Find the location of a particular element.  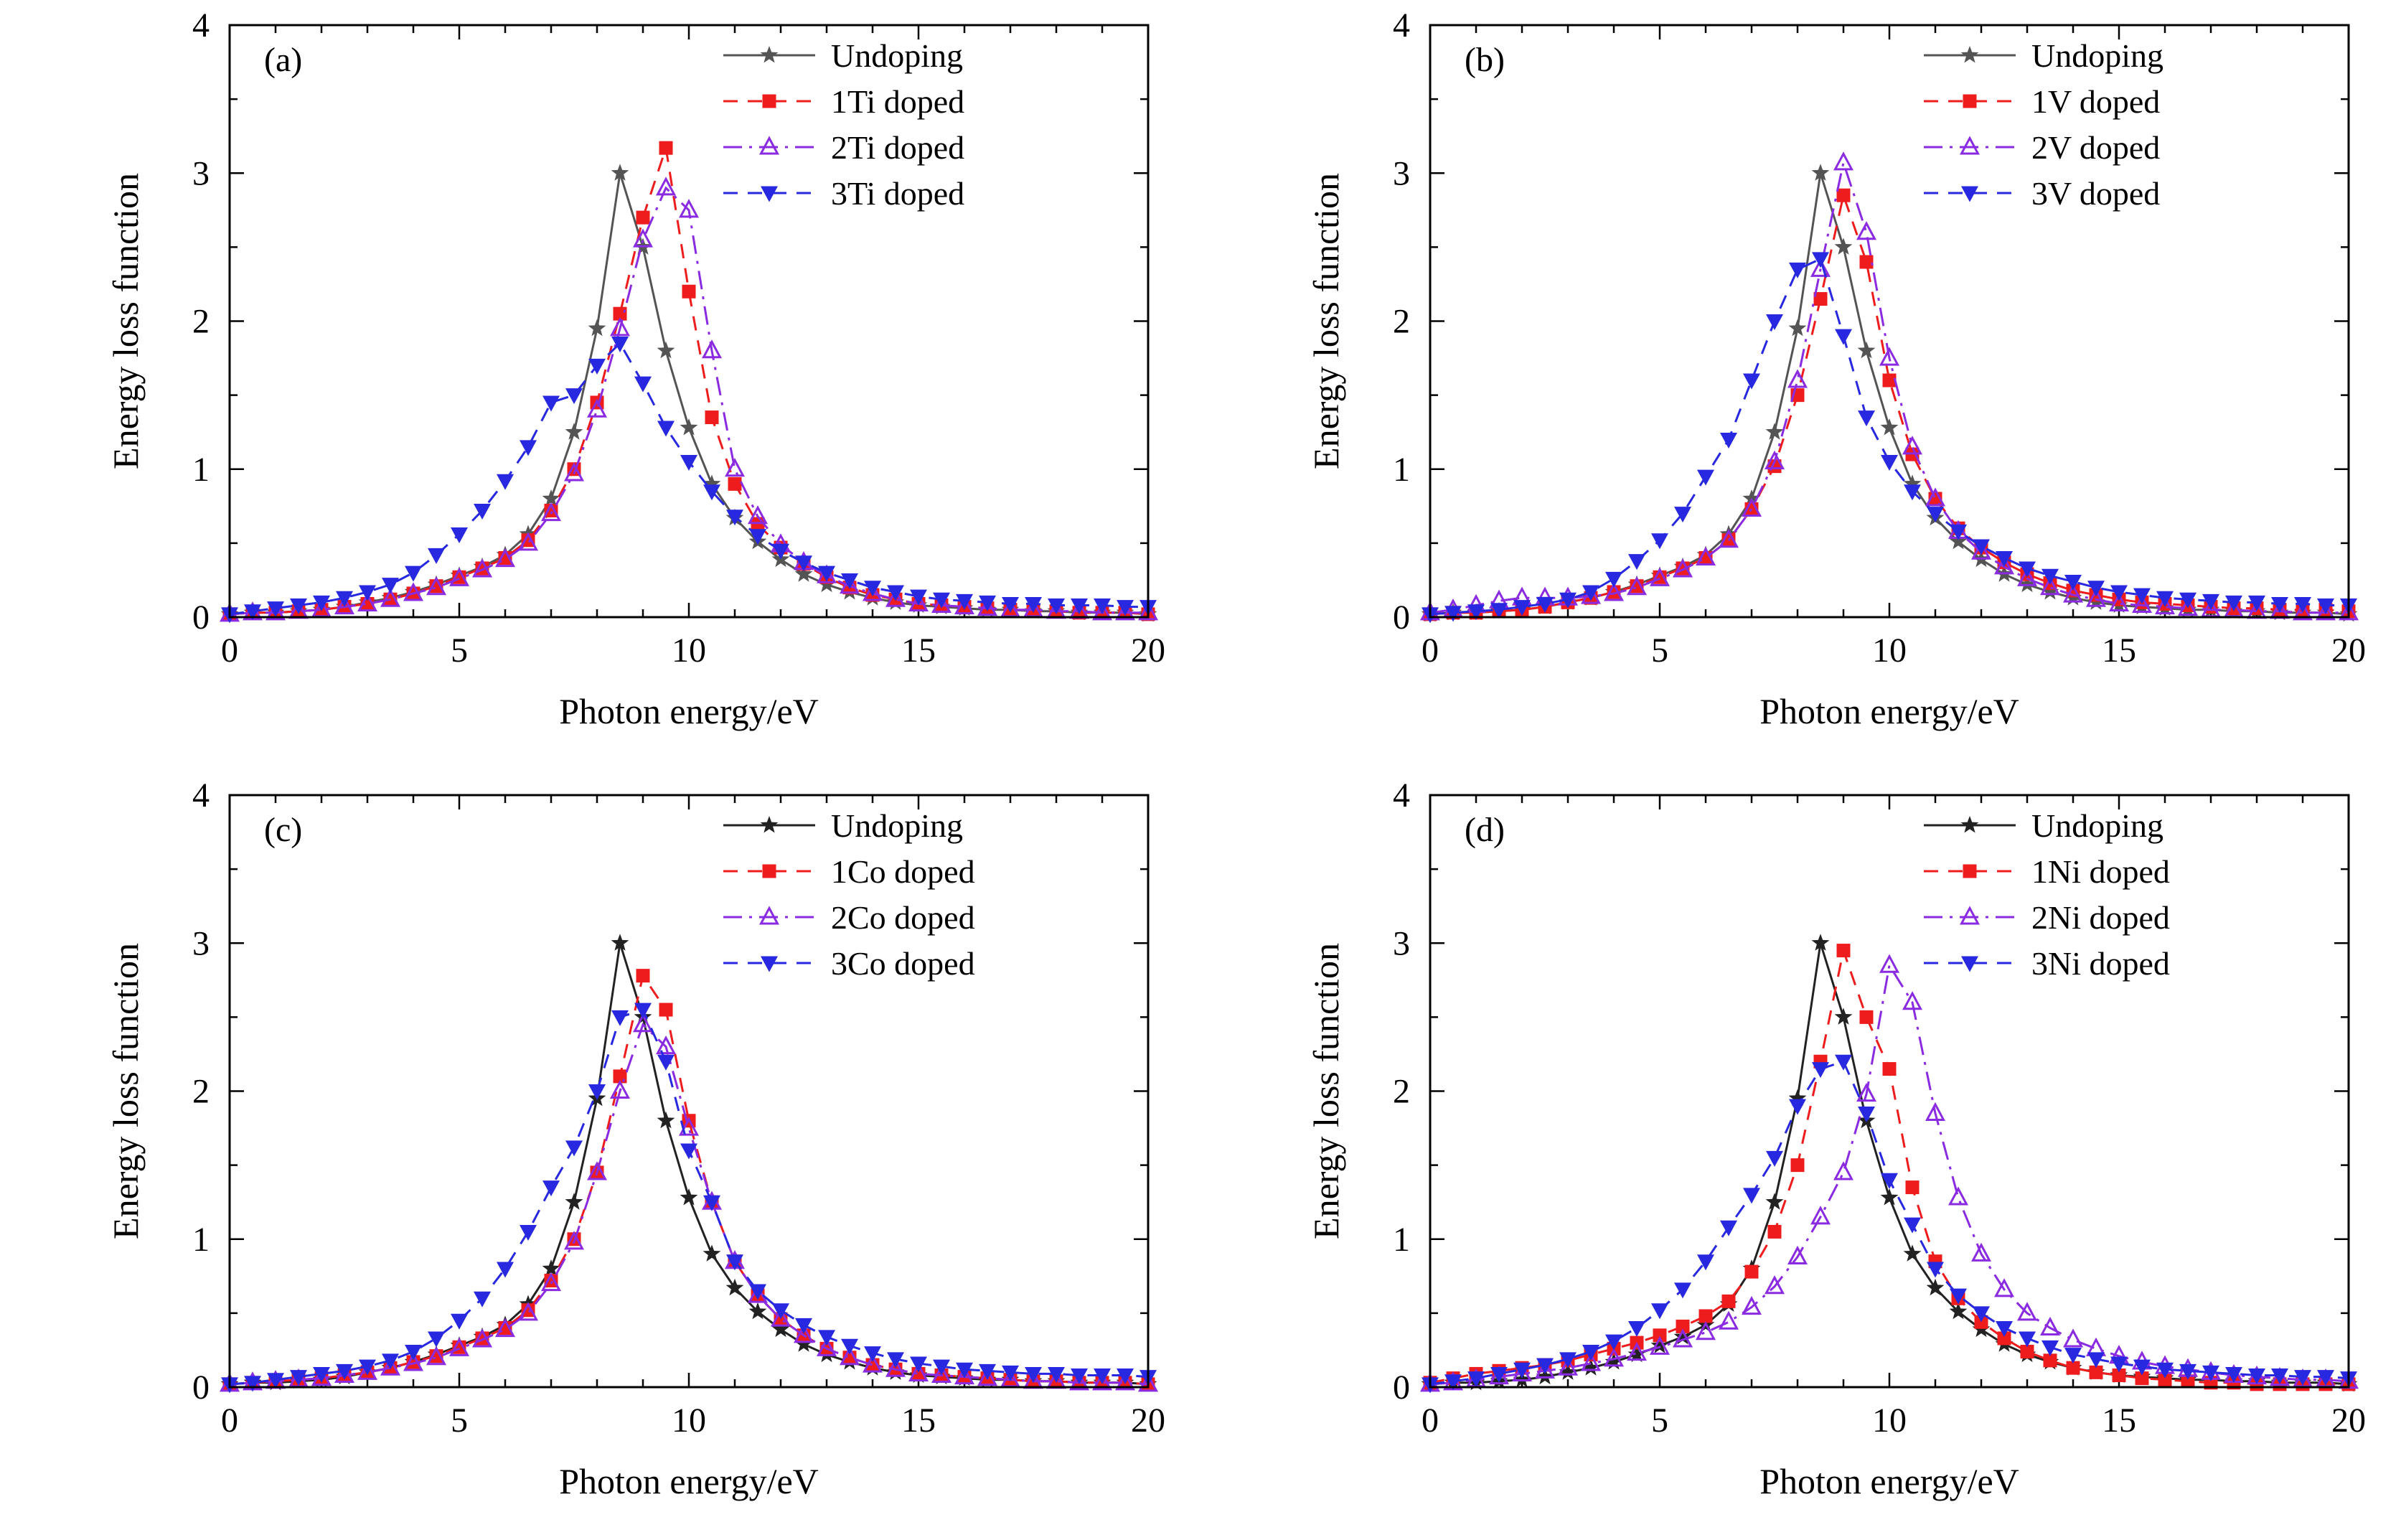

x-tick-label: 20 is located at coordinates (2348, 651).